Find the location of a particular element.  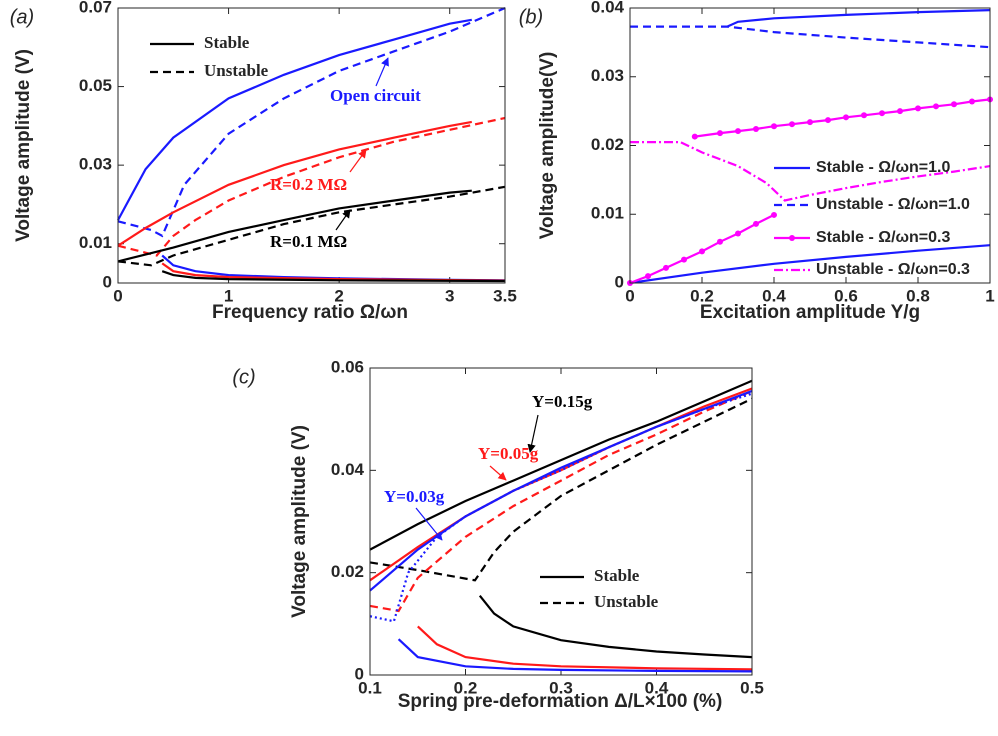

x-axis-label: Spring pre-deformation Δ/L×100 (%) is located at coordinates (560, 701).